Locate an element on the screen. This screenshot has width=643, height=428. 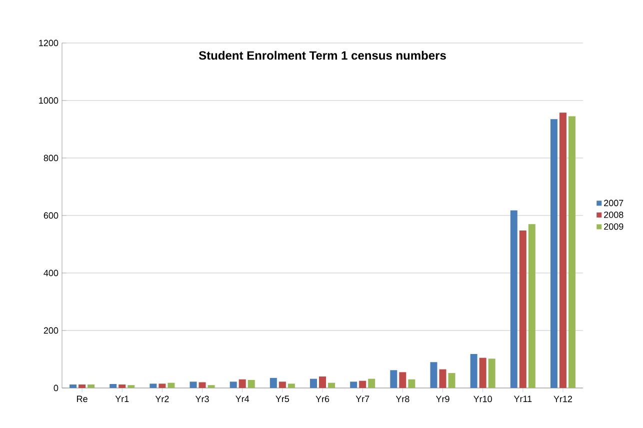
legend-label: 2007 is located at coordinates (614, 203).